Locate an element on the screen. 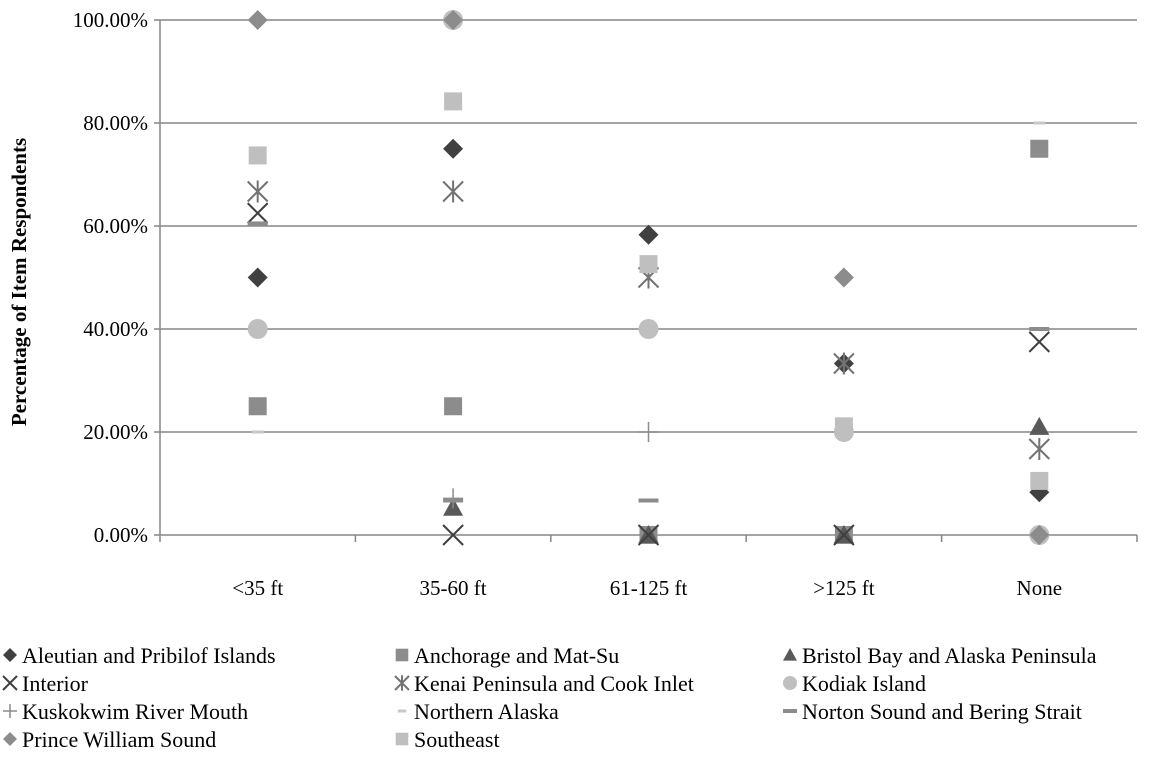 This screenshot has width=1167, height=764. legend-label: Anchorage and Mat-Su is located at coordinates (517, 655).